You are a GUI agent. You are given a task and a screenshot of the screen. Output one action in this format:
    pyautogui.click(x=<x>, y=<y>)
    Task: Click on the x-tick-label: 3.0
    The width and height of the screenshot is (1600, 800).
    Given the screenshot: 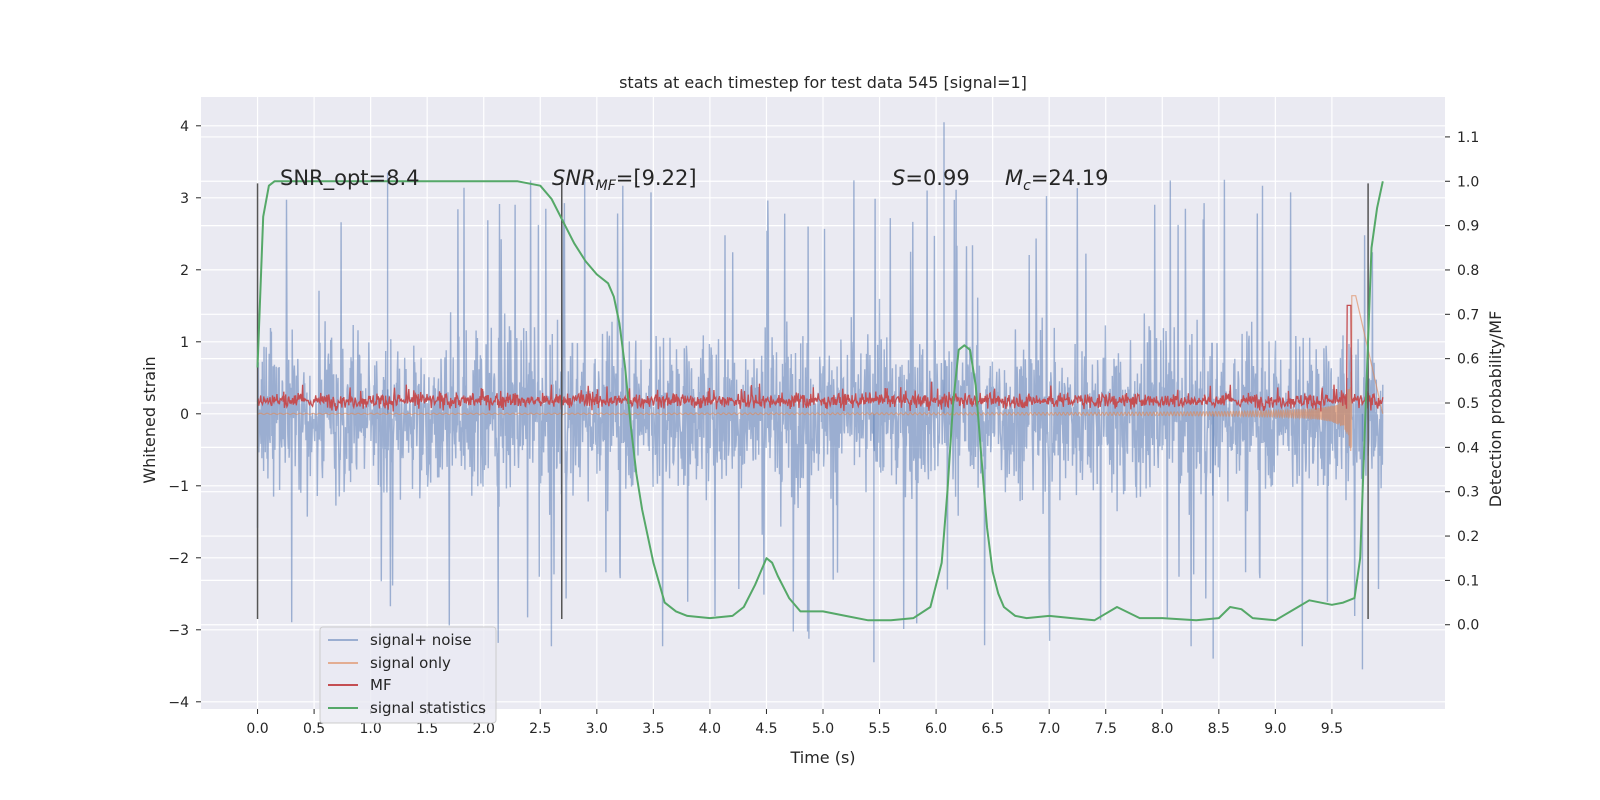 What is the action you would take?
    pyautogui.click(x=597, y=729)
    